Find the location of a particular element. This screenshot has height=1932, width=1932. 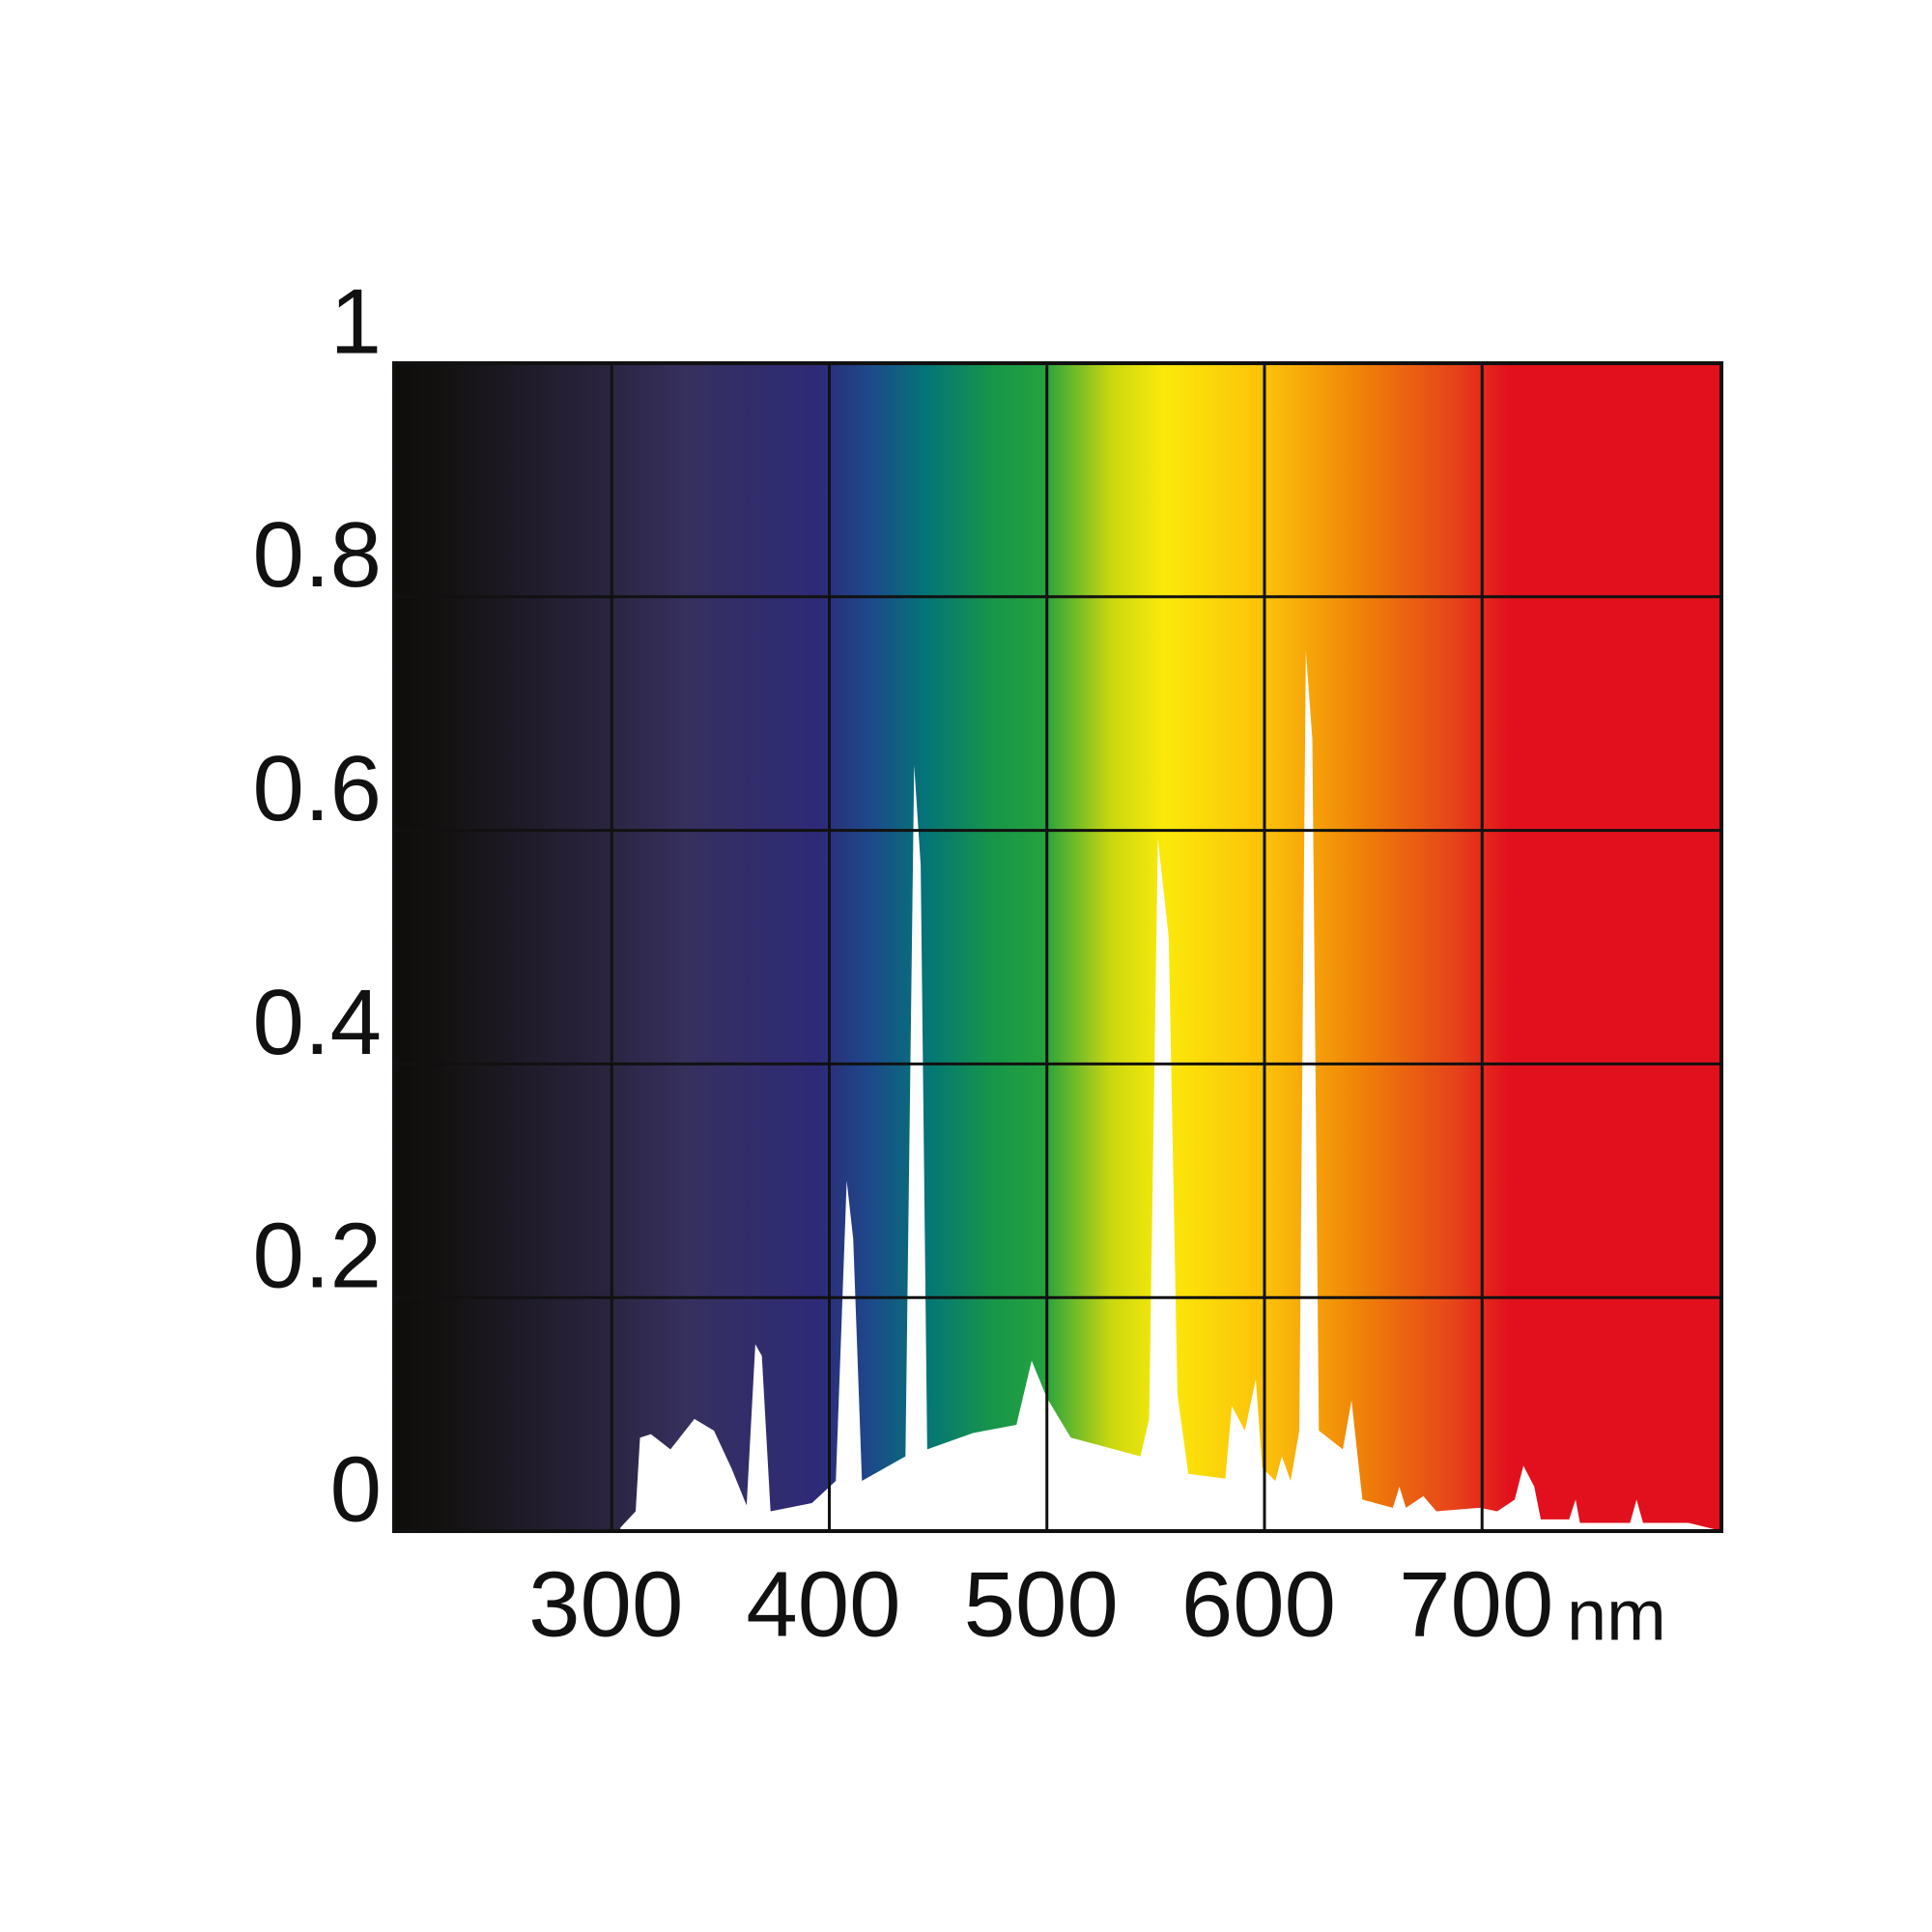

x-tick-label: 500 is located at coordinates (1041, 1604).